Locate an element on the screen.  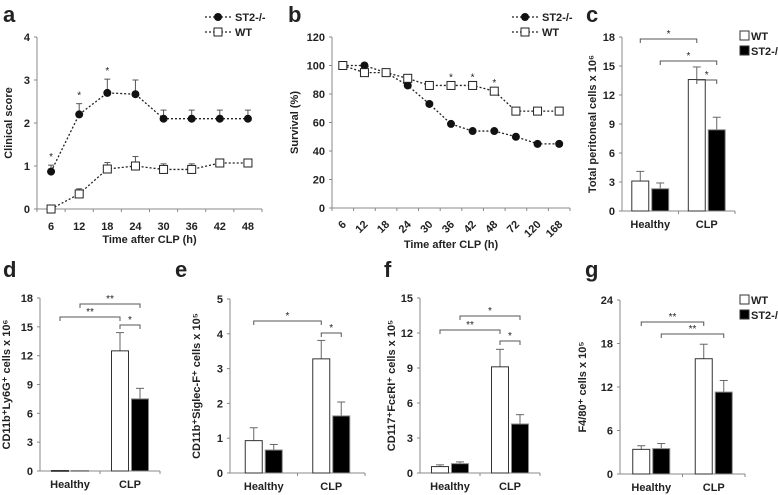
y-tick-label: 20 is located at coordinates (319, 181).